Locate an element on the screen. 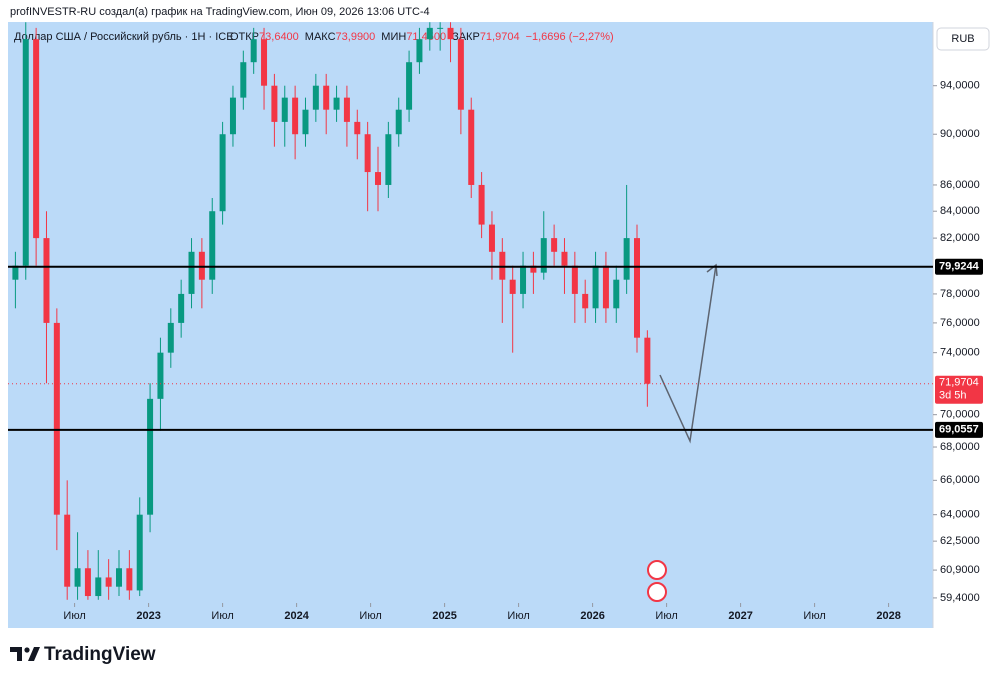 This screenshot has width=1000, height=685. y-tick-label: 78,0000 is located at coordinates (960, 294).